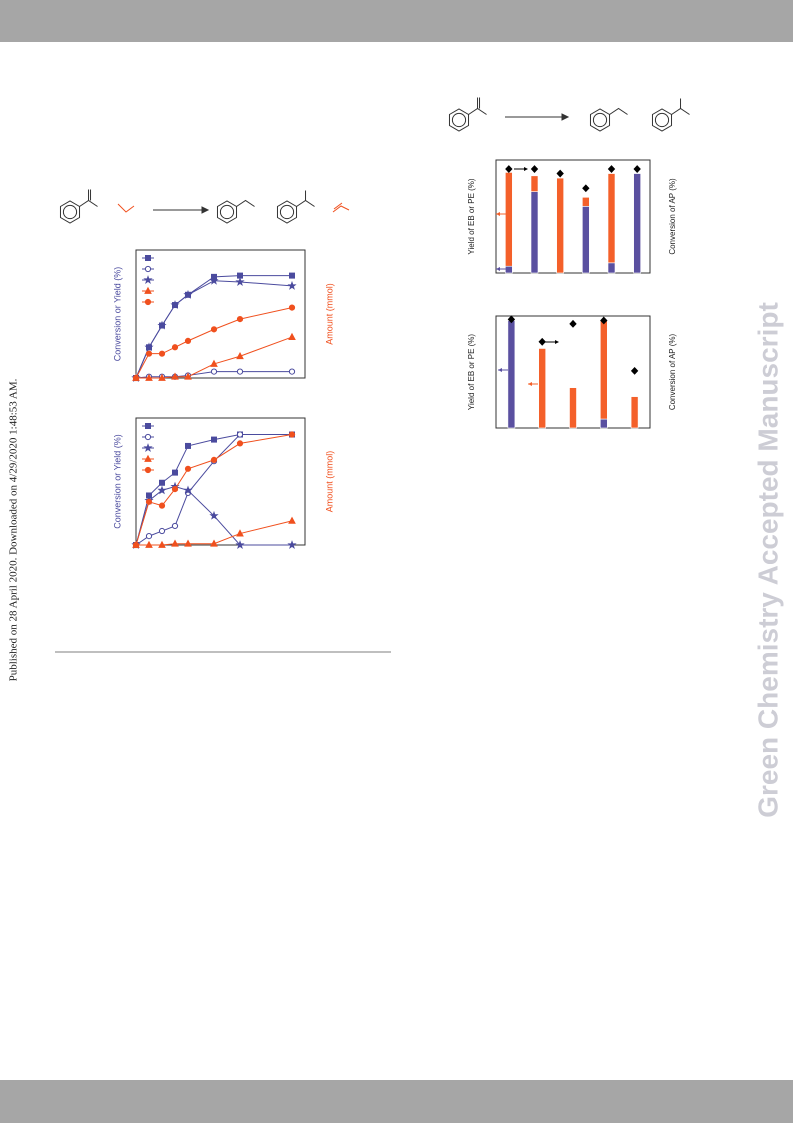  What do you see at coordinates (343, 163) in the screenshot?
I see `reaction-scheme` at bounding box center [343, 163].